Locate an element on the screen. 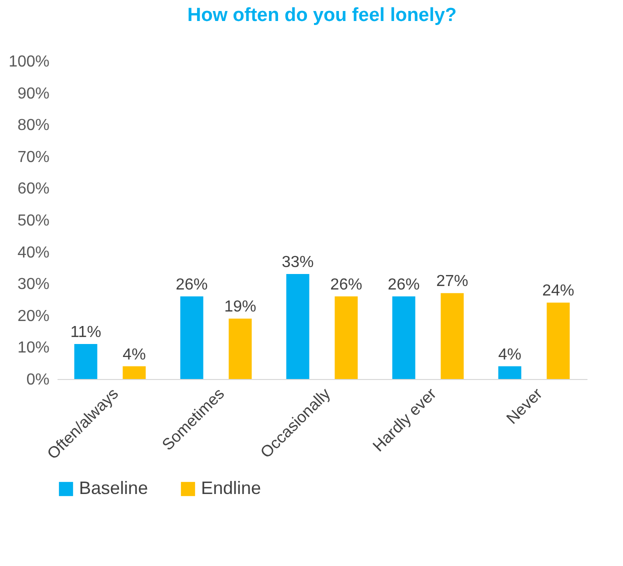 The width and height of the screenshot is (623, 566). y-tick-label: 30% is located at coordinates (33, 285).